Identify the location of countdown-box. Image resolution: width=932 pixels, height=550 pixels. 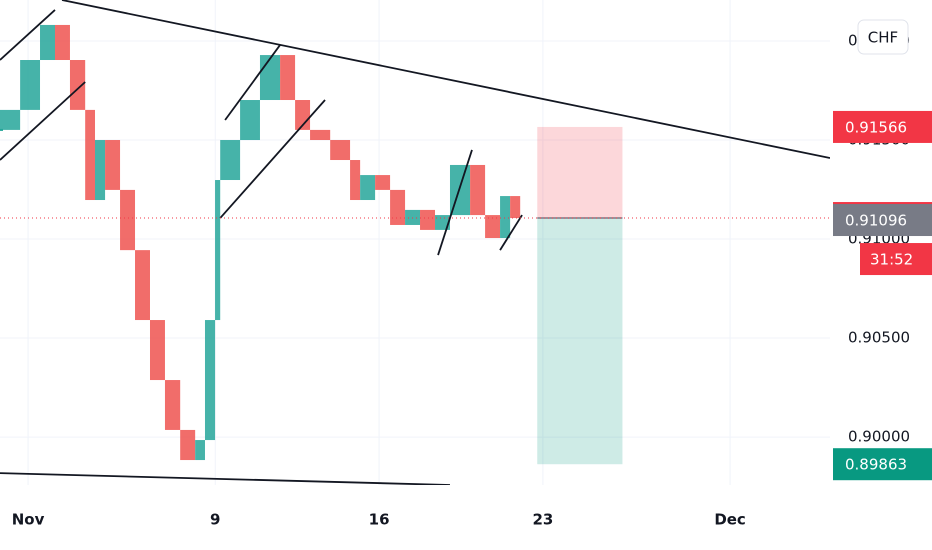
(896, 259).